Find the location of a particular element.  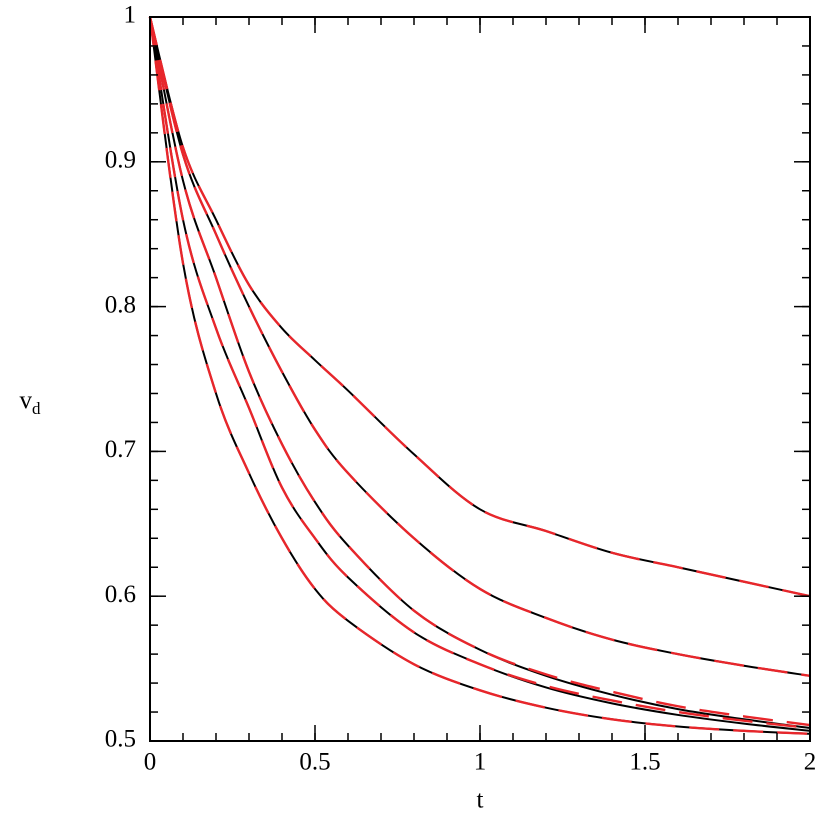

x-tick-label: 0.5 is located at coordinates (314, 762).